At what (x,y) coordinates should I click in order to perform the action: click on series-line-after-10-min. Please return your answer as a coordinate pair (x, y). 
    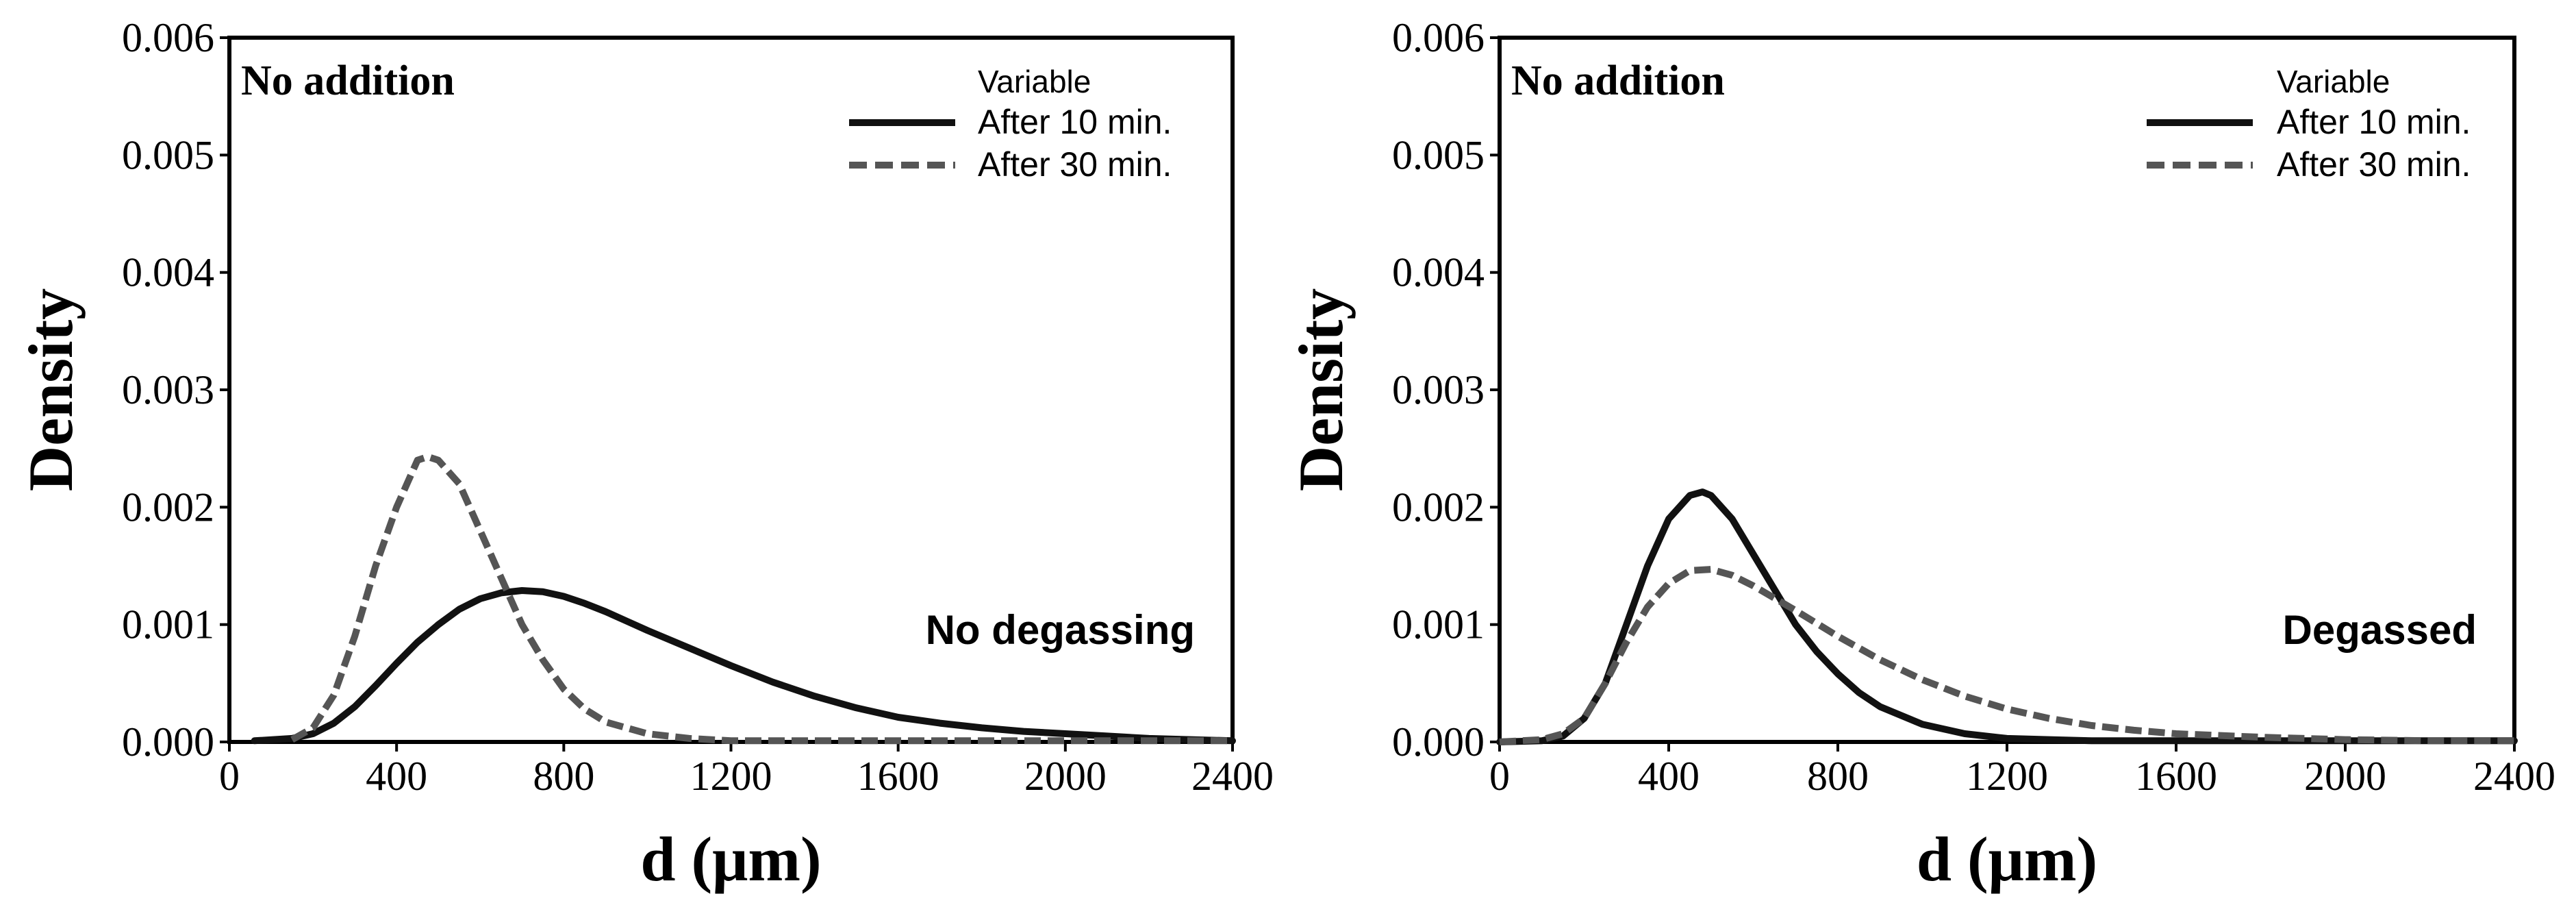
    Looking at the image, I should click on (744, 666).